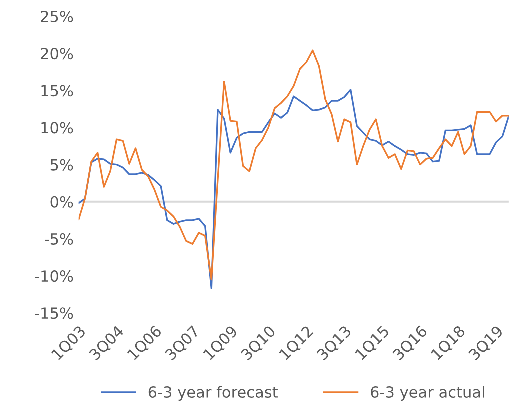  What do you see at coordinates (213, 393) in the screenshot?
I see `legend-label: 6-3 year forecast` at bounding box center [213, 393].